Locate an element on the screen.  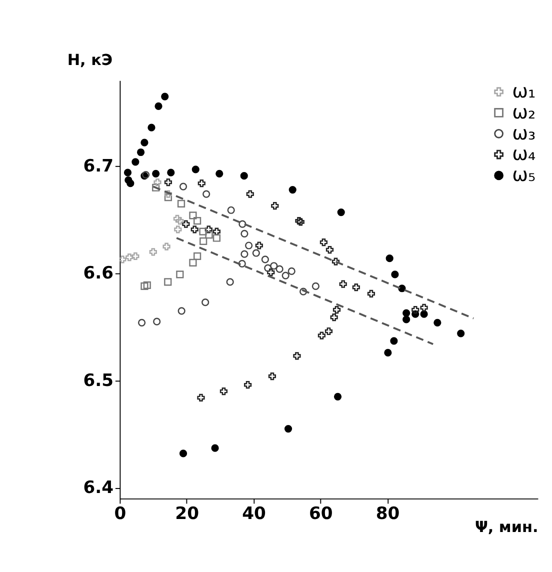
legend-label: ω₄ is located at coordinates (524, 154).